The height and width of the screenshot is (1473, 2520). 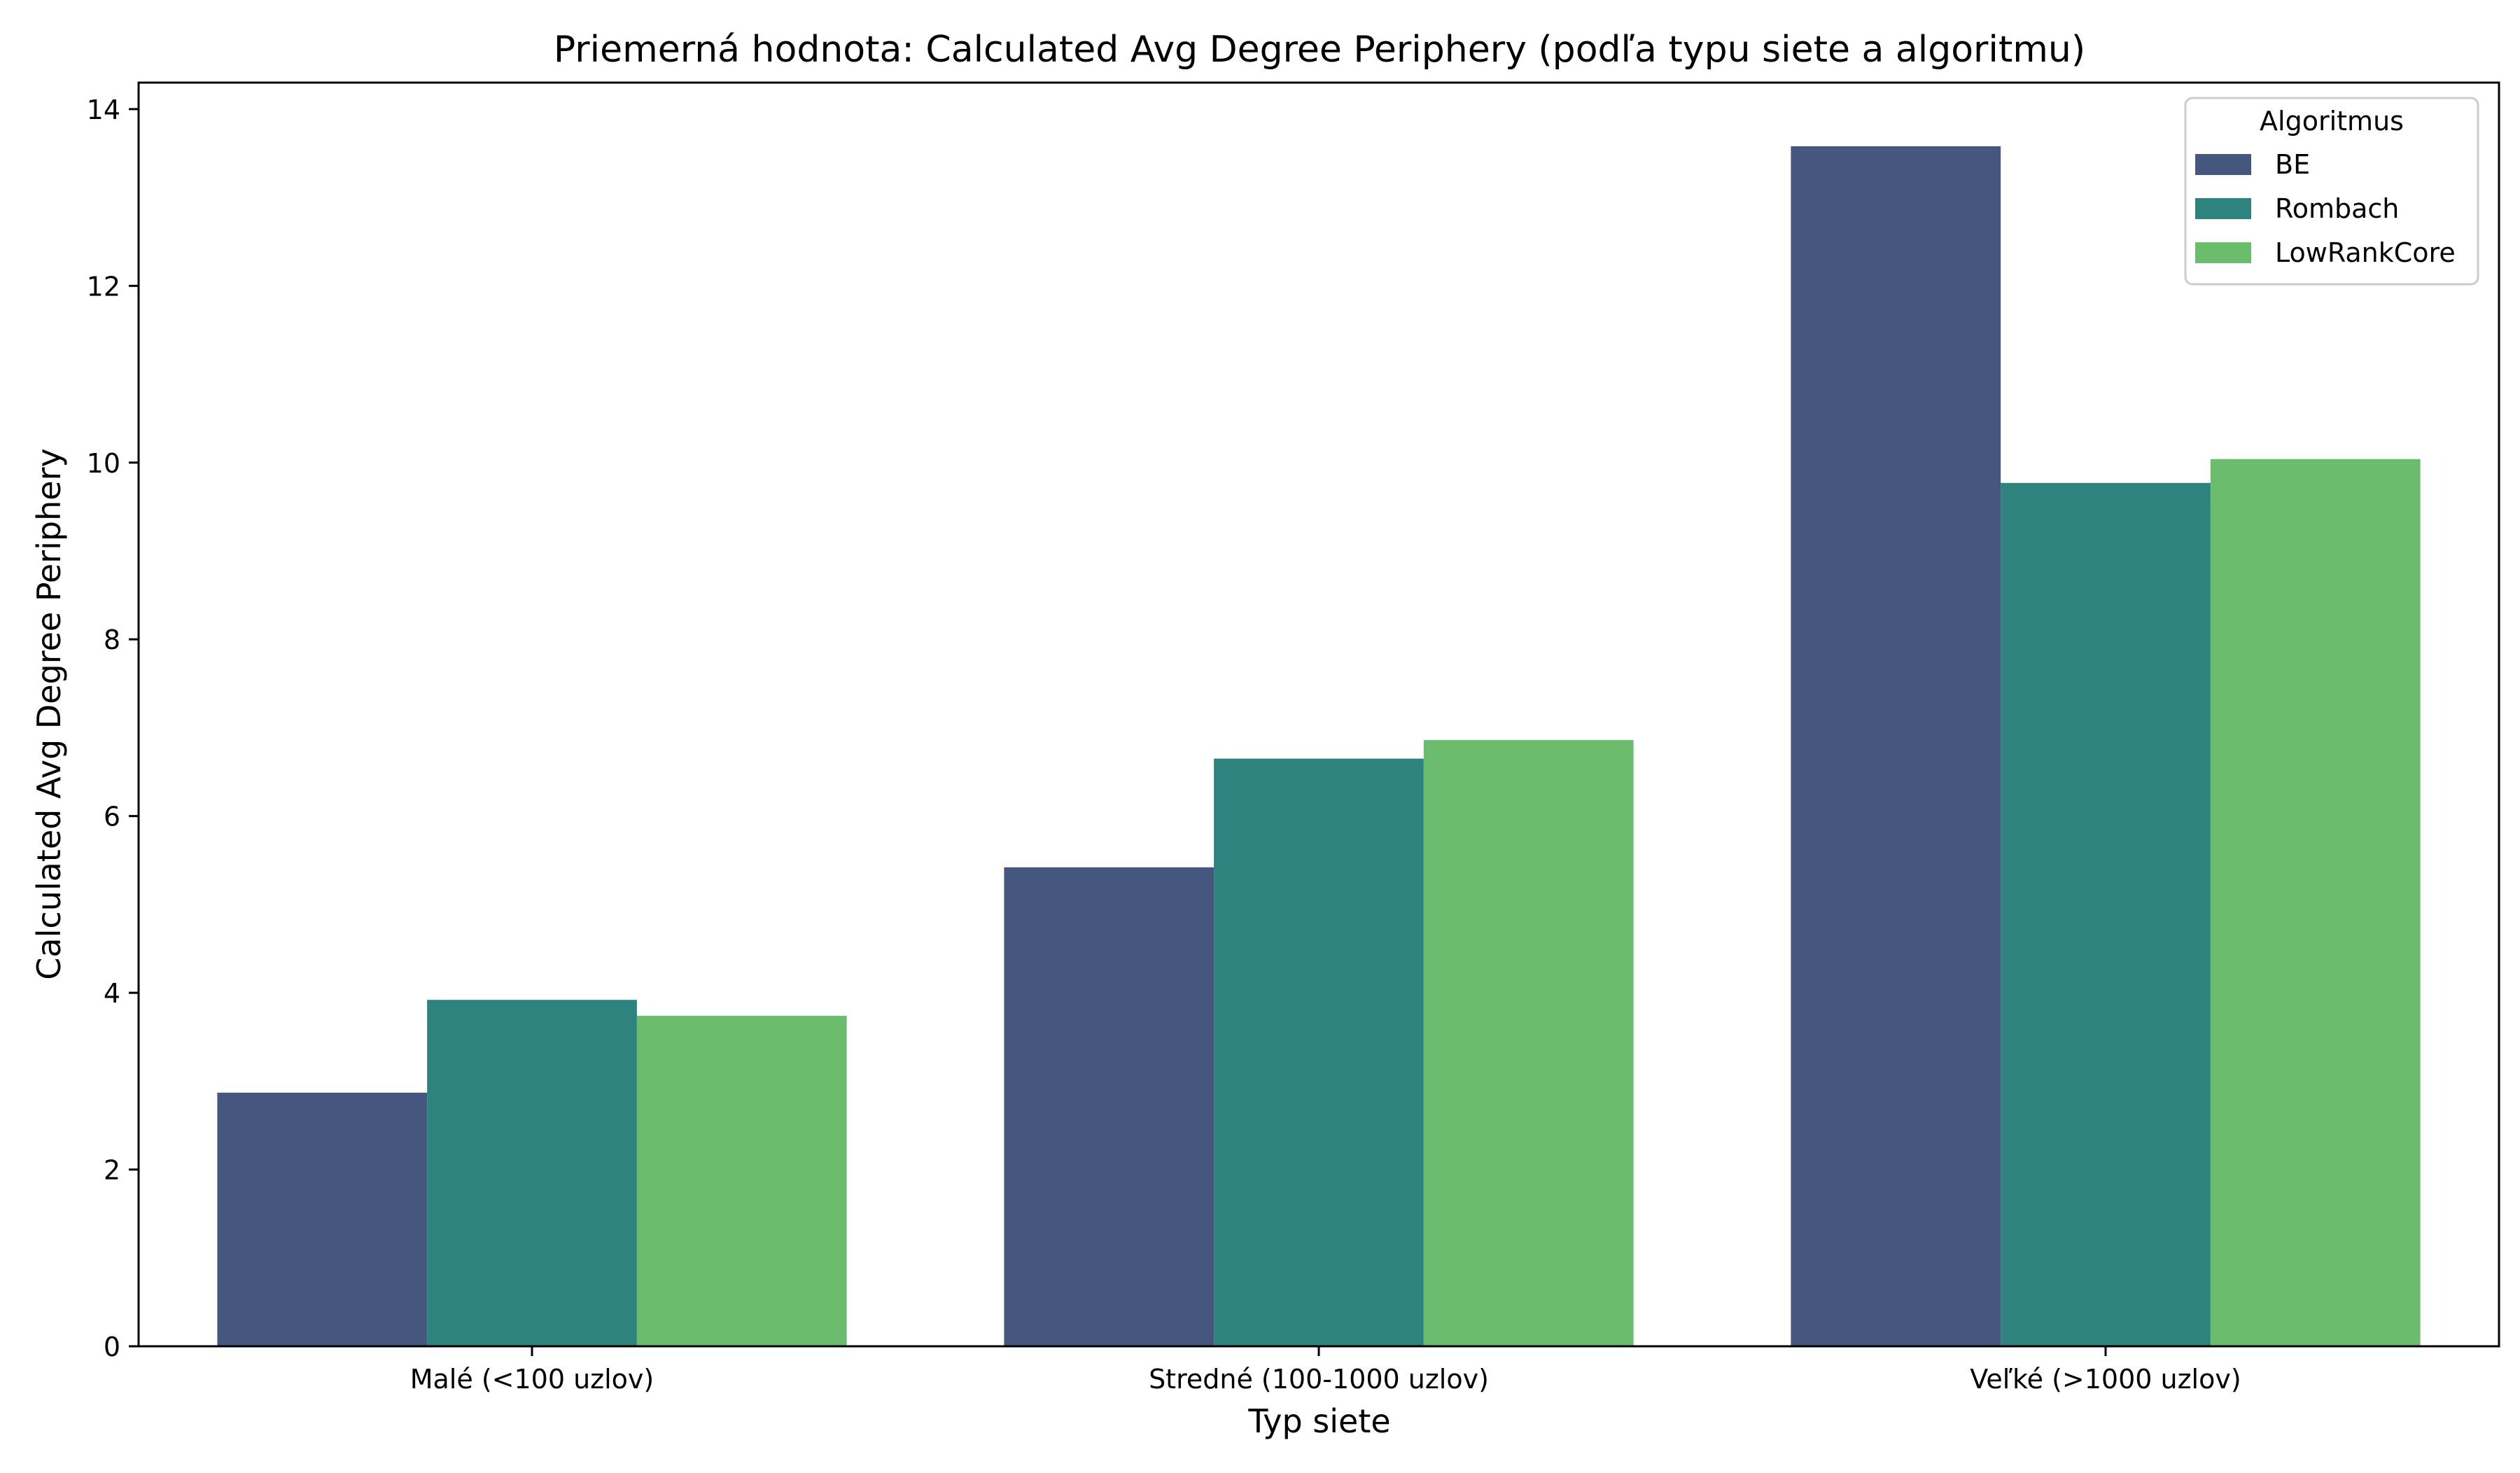 I want to click on y-tick-label: 4, so click(x=112, y=993).